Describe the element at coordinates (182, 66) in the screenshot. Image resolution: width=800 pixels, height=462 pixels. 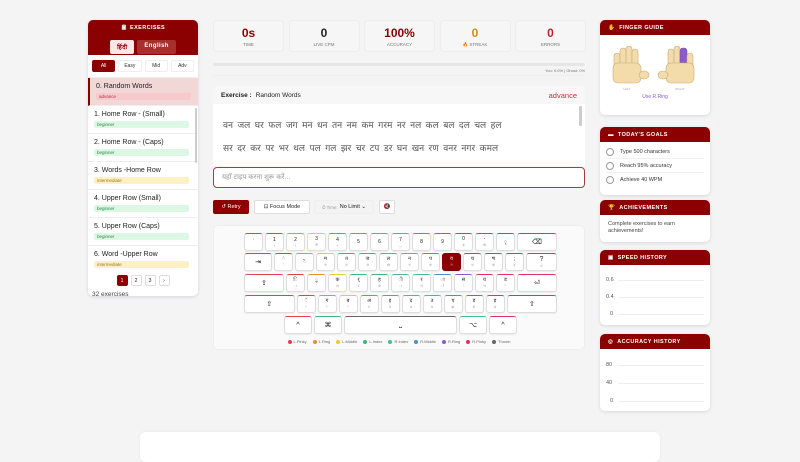
I see `filter-adv: Adv` at that location.